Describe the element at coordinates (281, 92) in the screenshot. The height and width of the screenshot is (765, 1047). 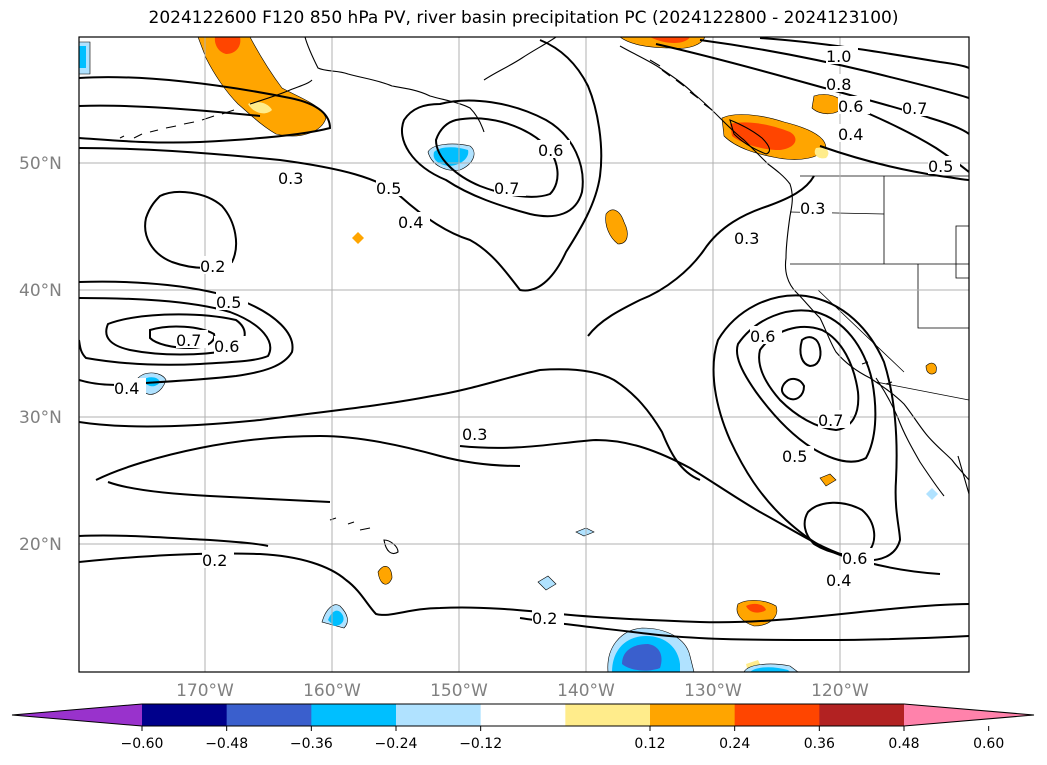
I see `alaska-peninsula` at that location.